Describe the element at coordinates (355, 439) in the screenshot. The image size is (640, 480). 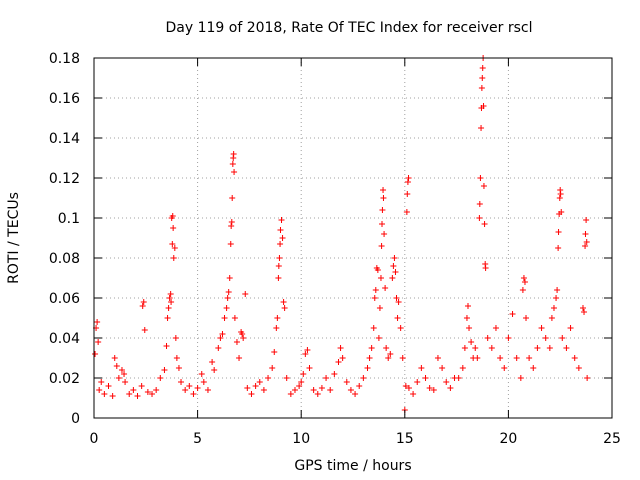
I see `x-tick-labels: 0 5 10 15 20 25` at that location.